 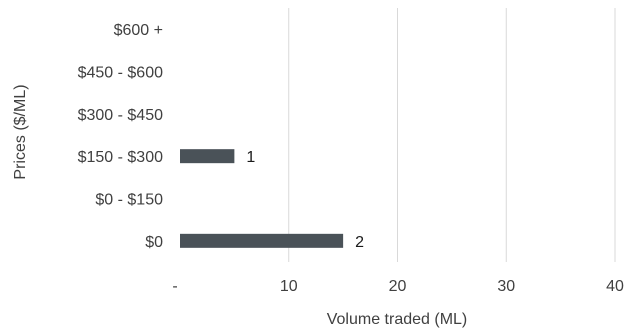 I want to click on y-tick-label-6: $600 +, so click(x=138, y=30).